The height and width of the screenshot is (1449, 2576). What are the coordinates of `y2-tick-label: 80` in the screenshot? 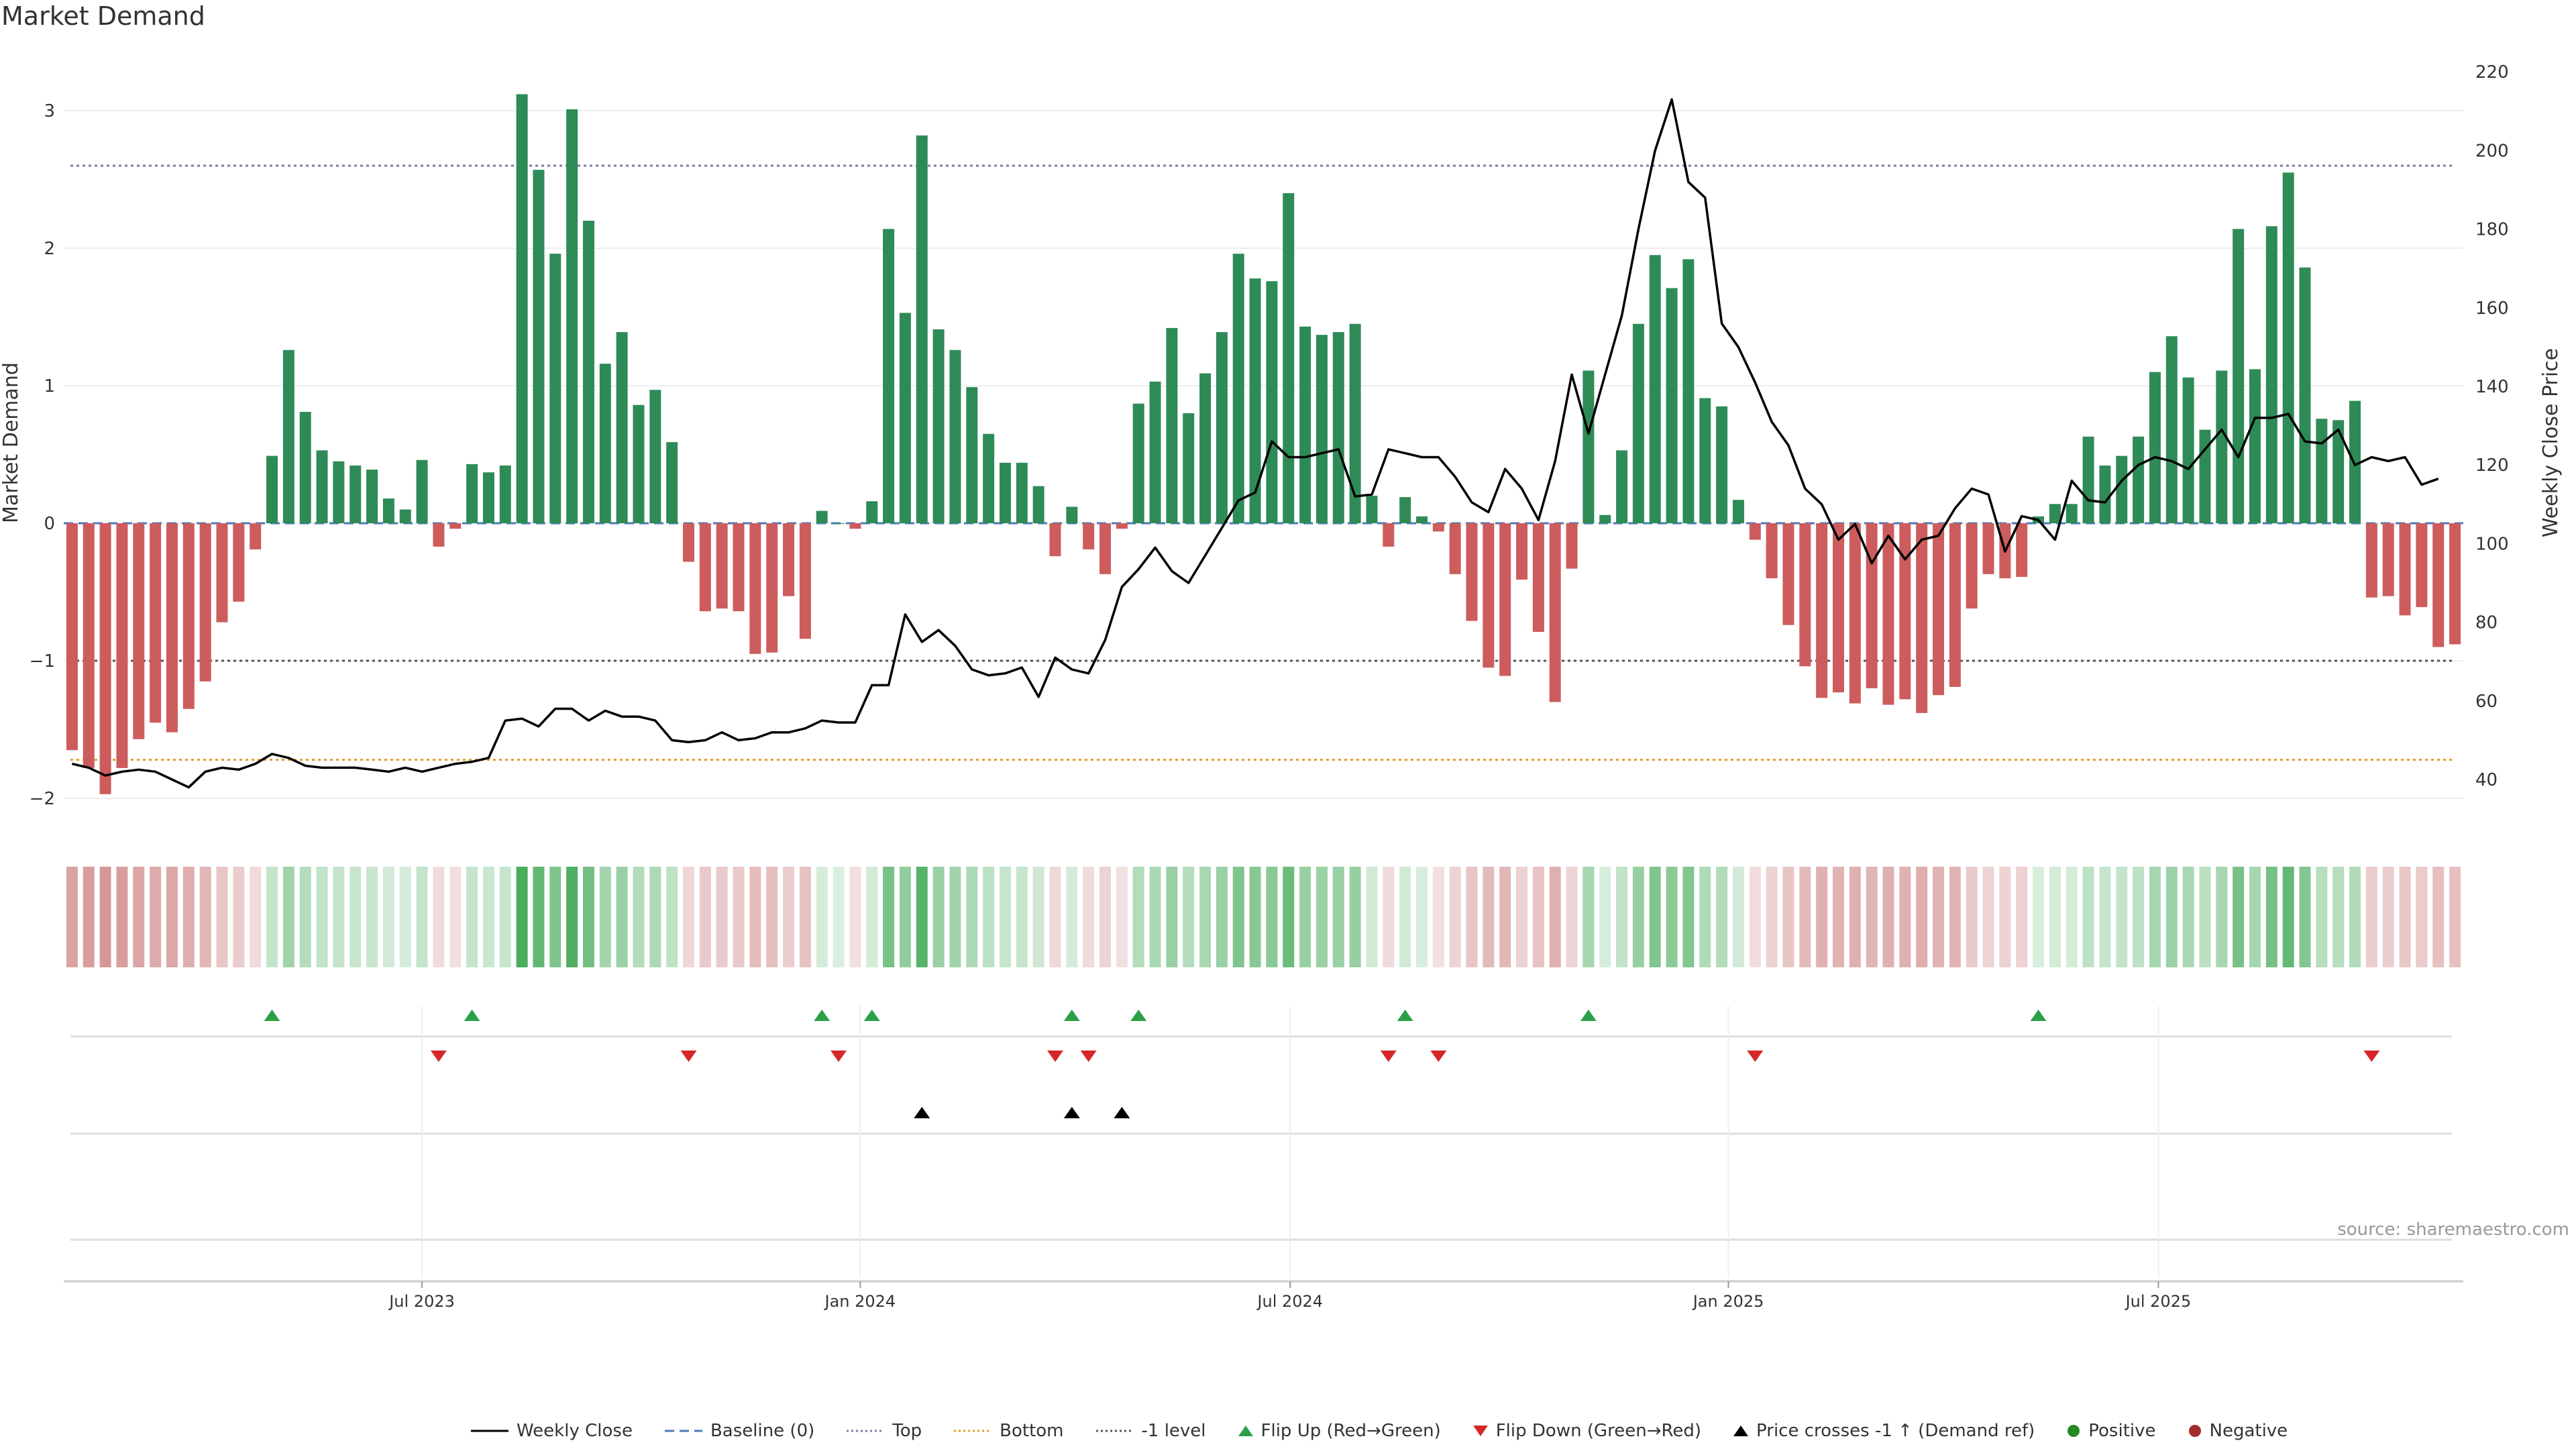 It's located at (2486, 623).